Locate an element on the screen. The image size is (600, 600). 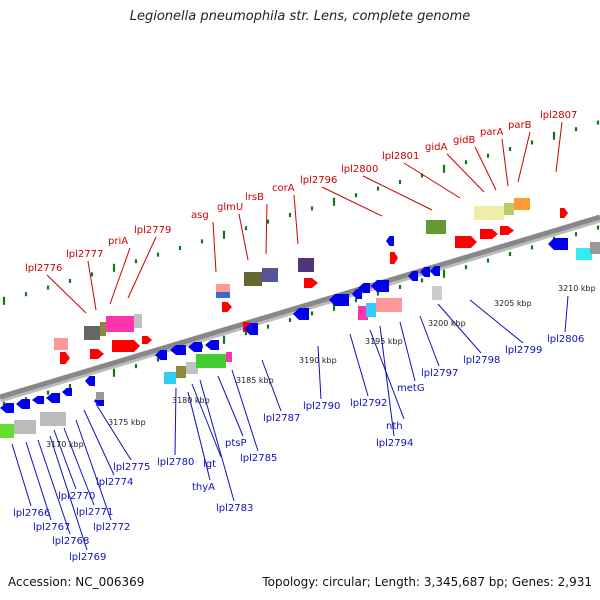
gene-label-lpl2787: lpl2787 is located at coordinates (281, 418).